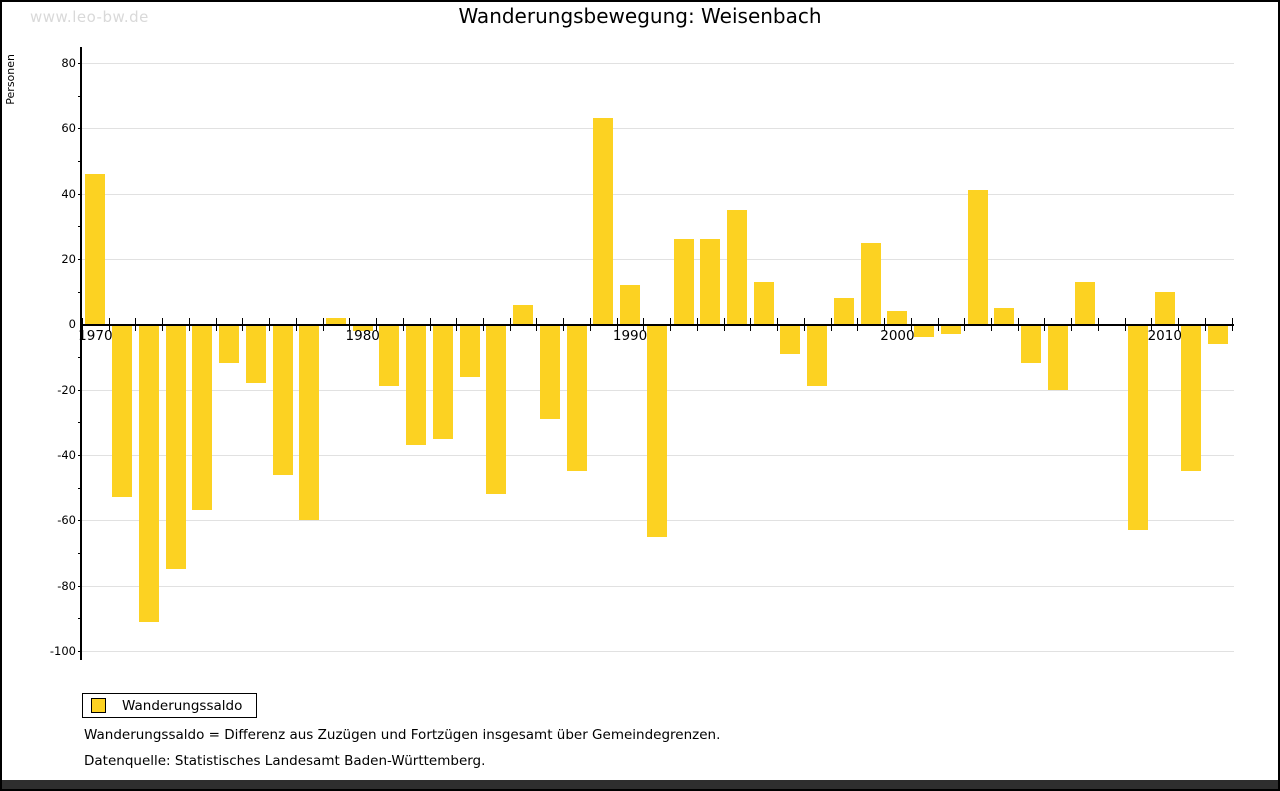  Describe the element at coordinates (68, 128) in the screenshot. I see `y-tick-label: 60` at that location.